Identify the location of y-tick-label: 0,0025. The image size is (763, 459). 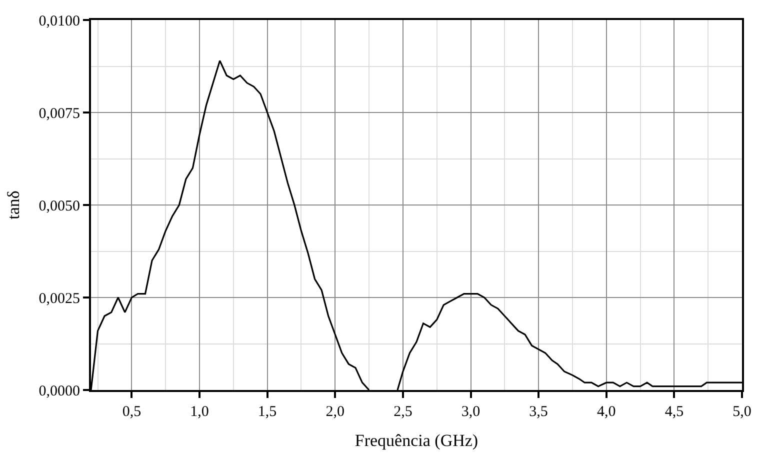
(59, 298).